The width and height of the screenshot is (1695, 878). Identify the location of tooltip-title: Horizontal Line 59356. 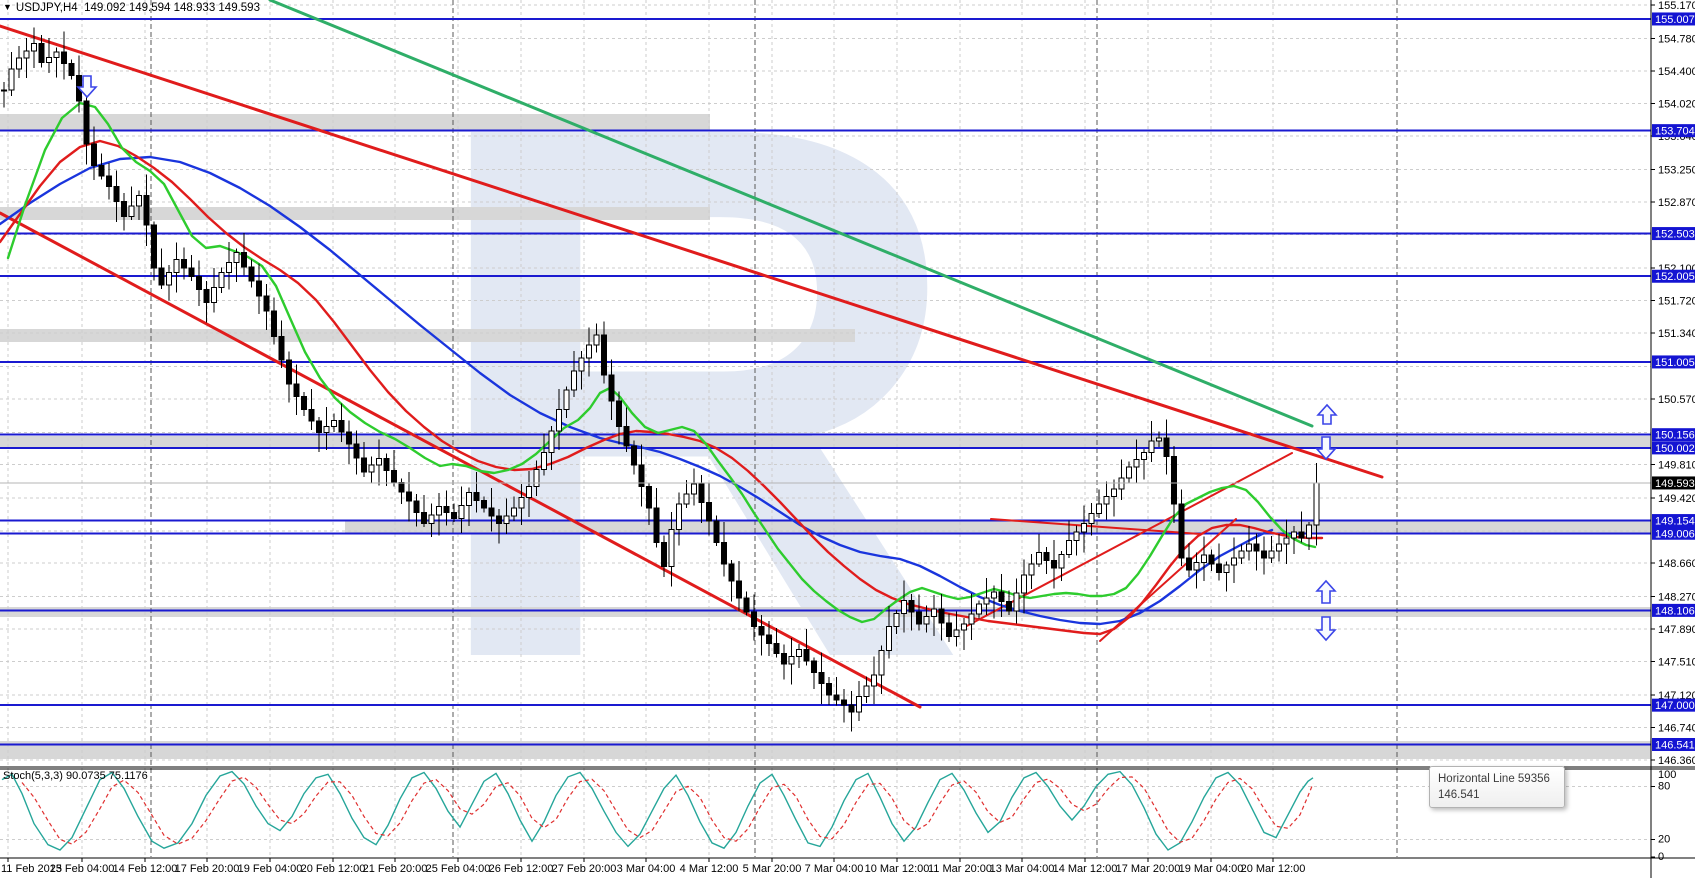
(1494, 779).